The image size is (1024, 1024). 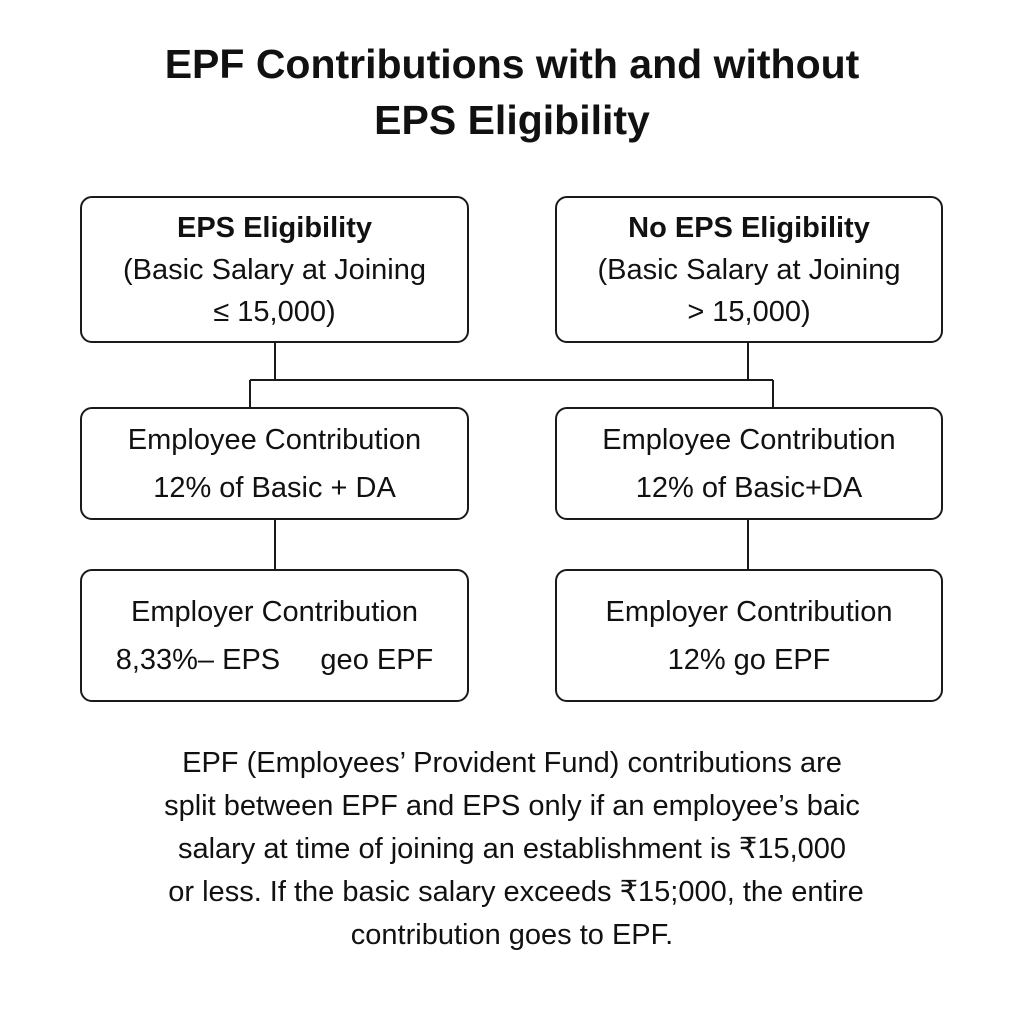 What do you see at coordinates (749, 227) in the screenshot?
I see `no-eps-eligibility-heading: No EPS Eligibility` at bounding box center [749, 227].